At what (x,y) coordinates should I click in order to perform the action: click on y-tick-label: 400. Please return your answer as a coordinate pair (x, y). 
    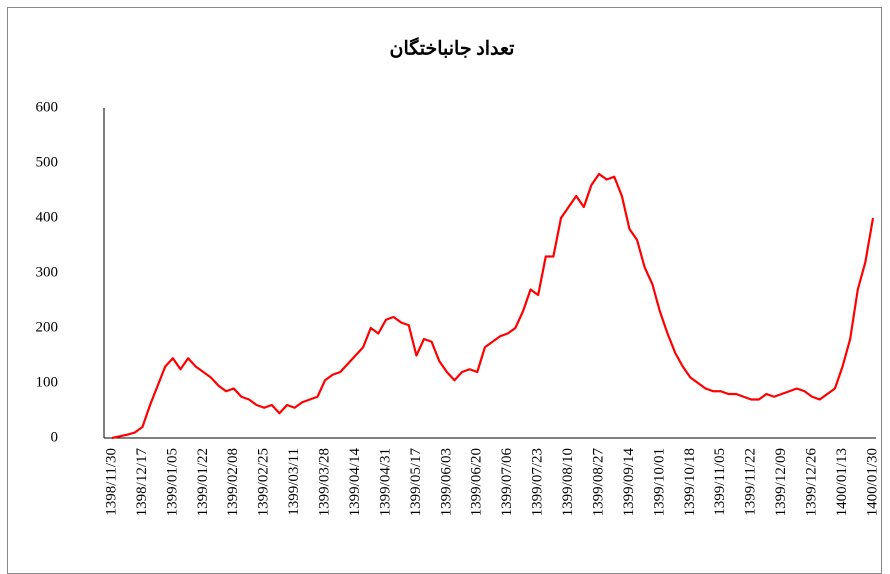
    Looking at the image, I should click on (47, 217).